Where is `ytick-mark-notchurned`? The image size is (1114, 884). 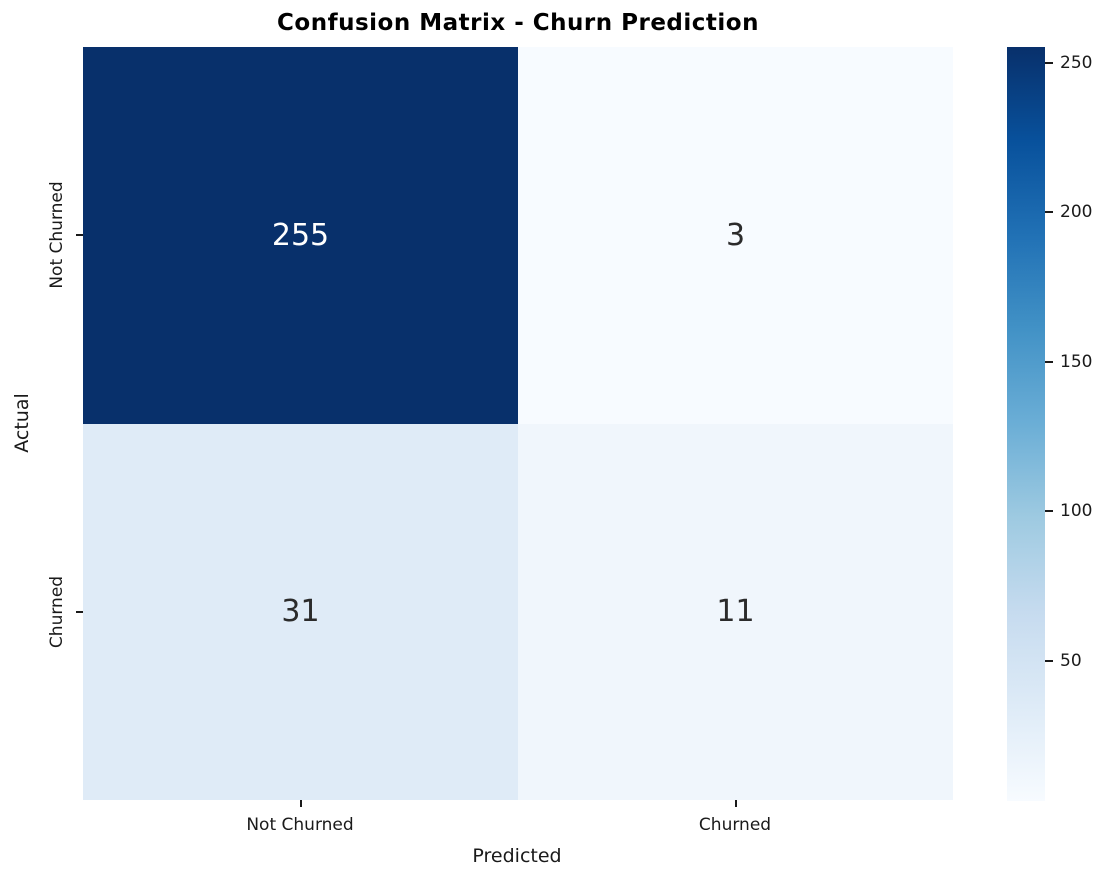 ytick-mark-notchurned is located at coordinates (79, 235).